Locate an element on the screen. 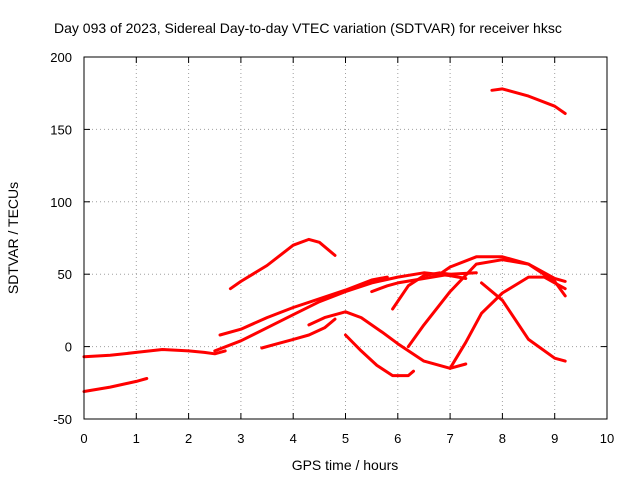  series-line-s15 is located at coordinates (528, 101).